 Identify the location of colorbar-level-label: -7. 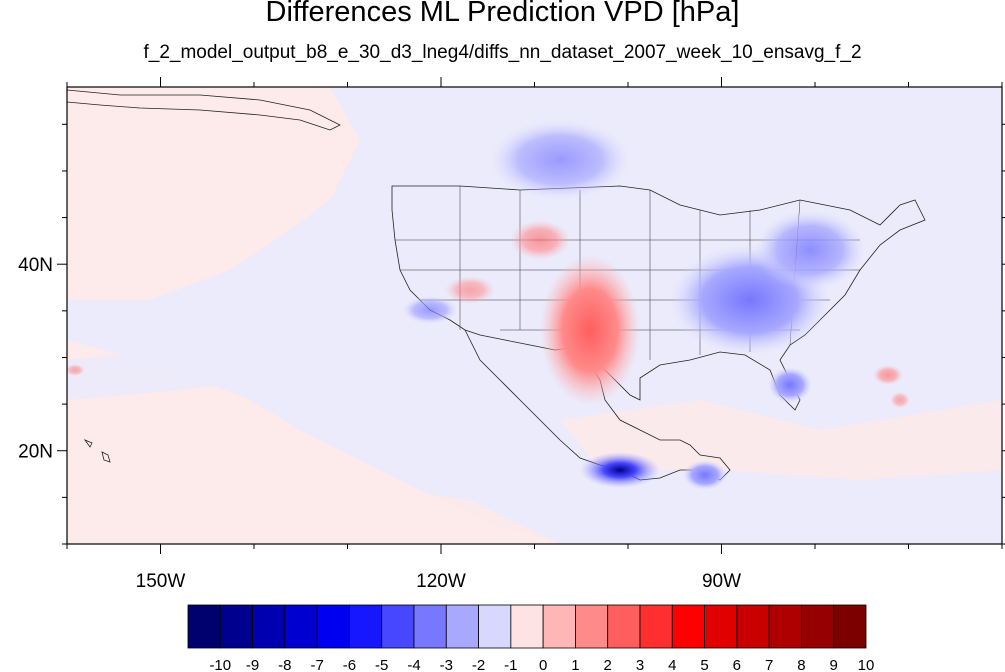
(316, 664).